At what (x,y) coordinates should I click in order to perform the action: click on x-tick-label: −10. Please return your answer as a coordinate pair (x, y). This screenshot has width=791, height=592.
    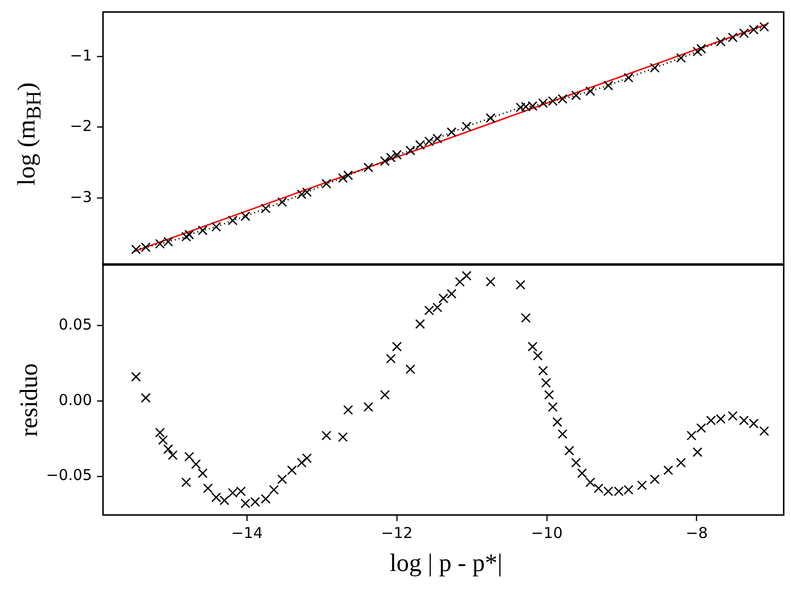
    Looking at the image, I should click on (546, 533).